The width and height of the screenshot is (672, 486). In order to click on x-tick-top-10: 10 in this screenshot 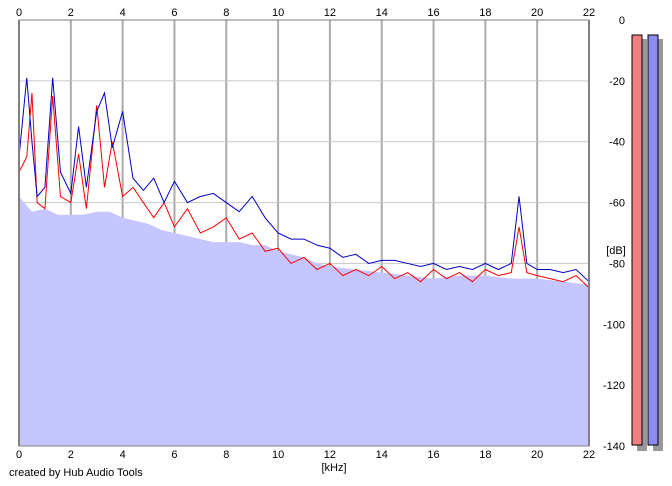, I will do `click(278, 13)`.